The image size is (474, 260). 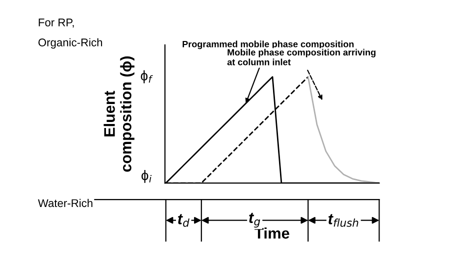 I want to click on text: For RP, Organic-Rich, so click(x=70, y=33).